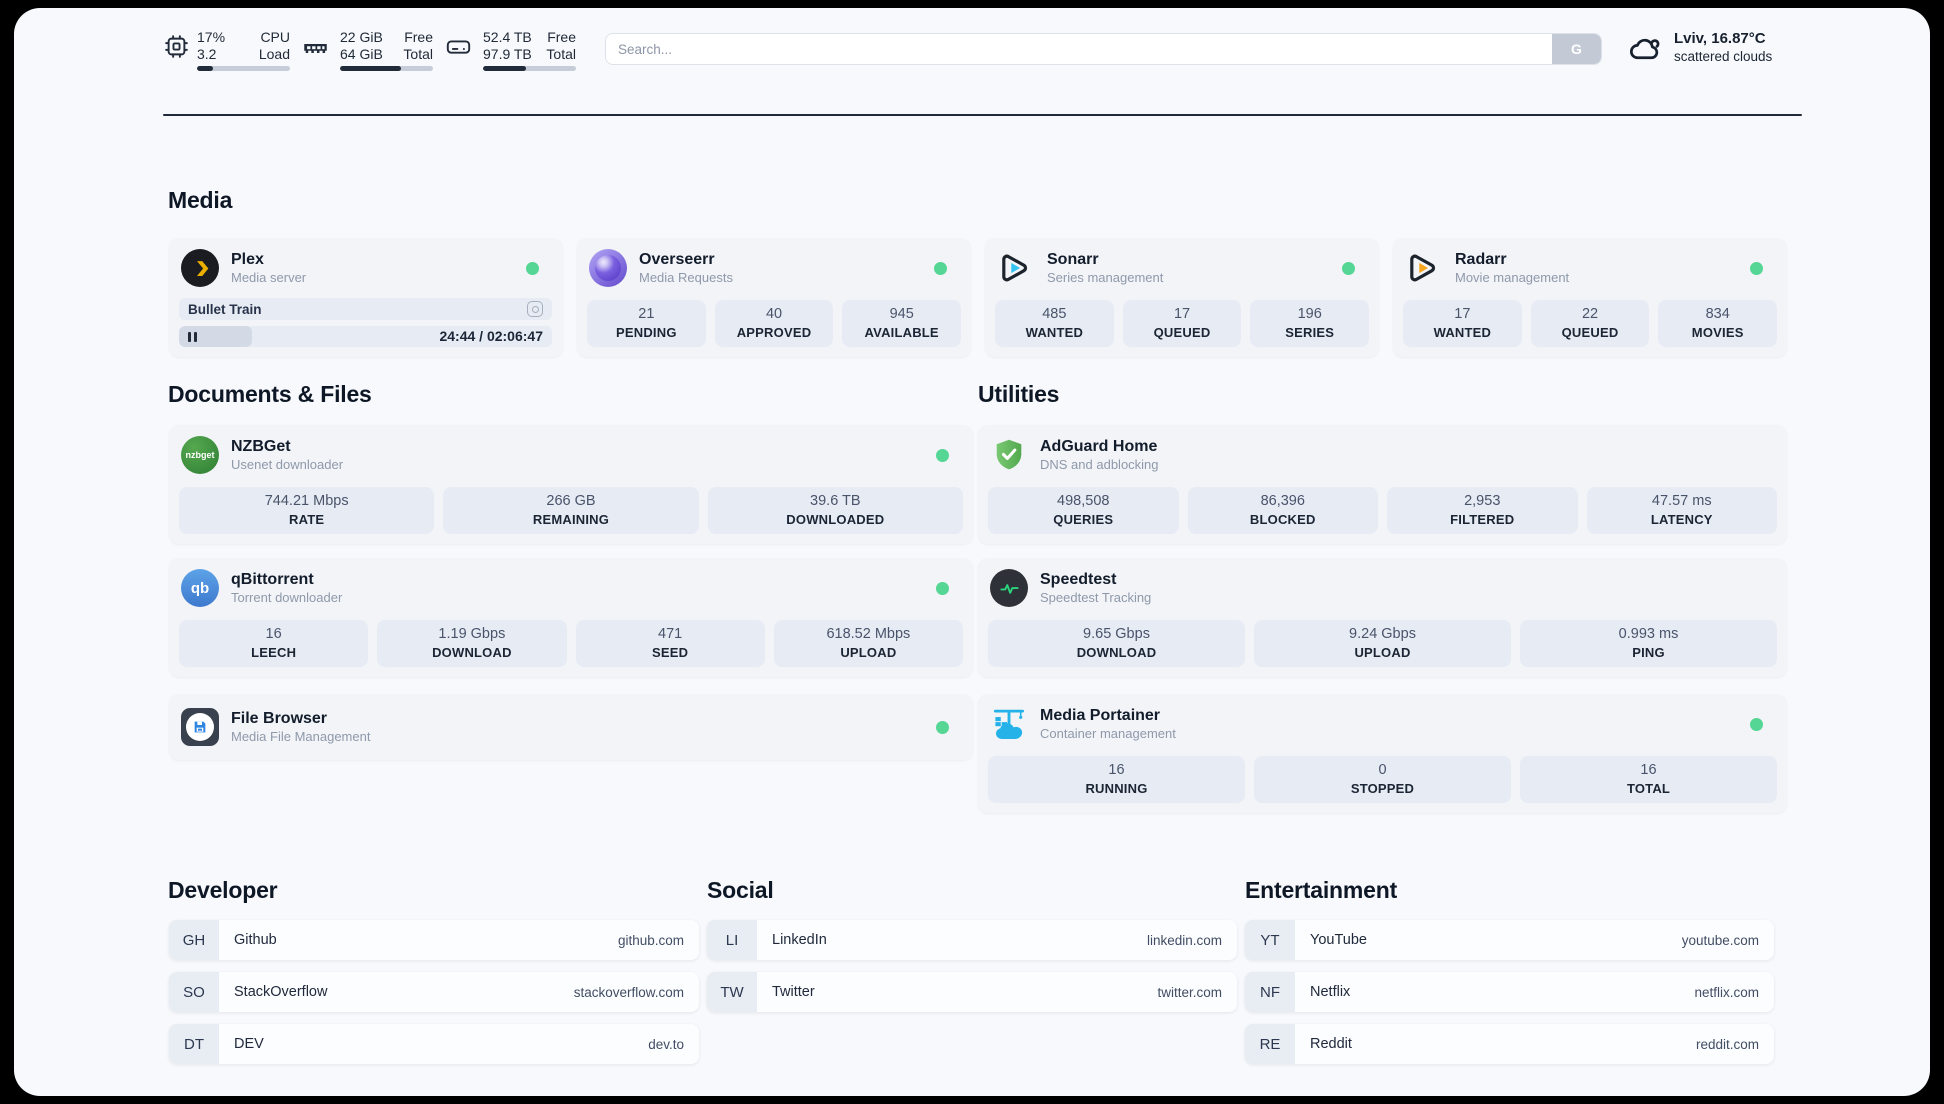  Describe the element at coordinates (1073, 259) in the screenshot. I see `app-title: Sonarr` at that location.